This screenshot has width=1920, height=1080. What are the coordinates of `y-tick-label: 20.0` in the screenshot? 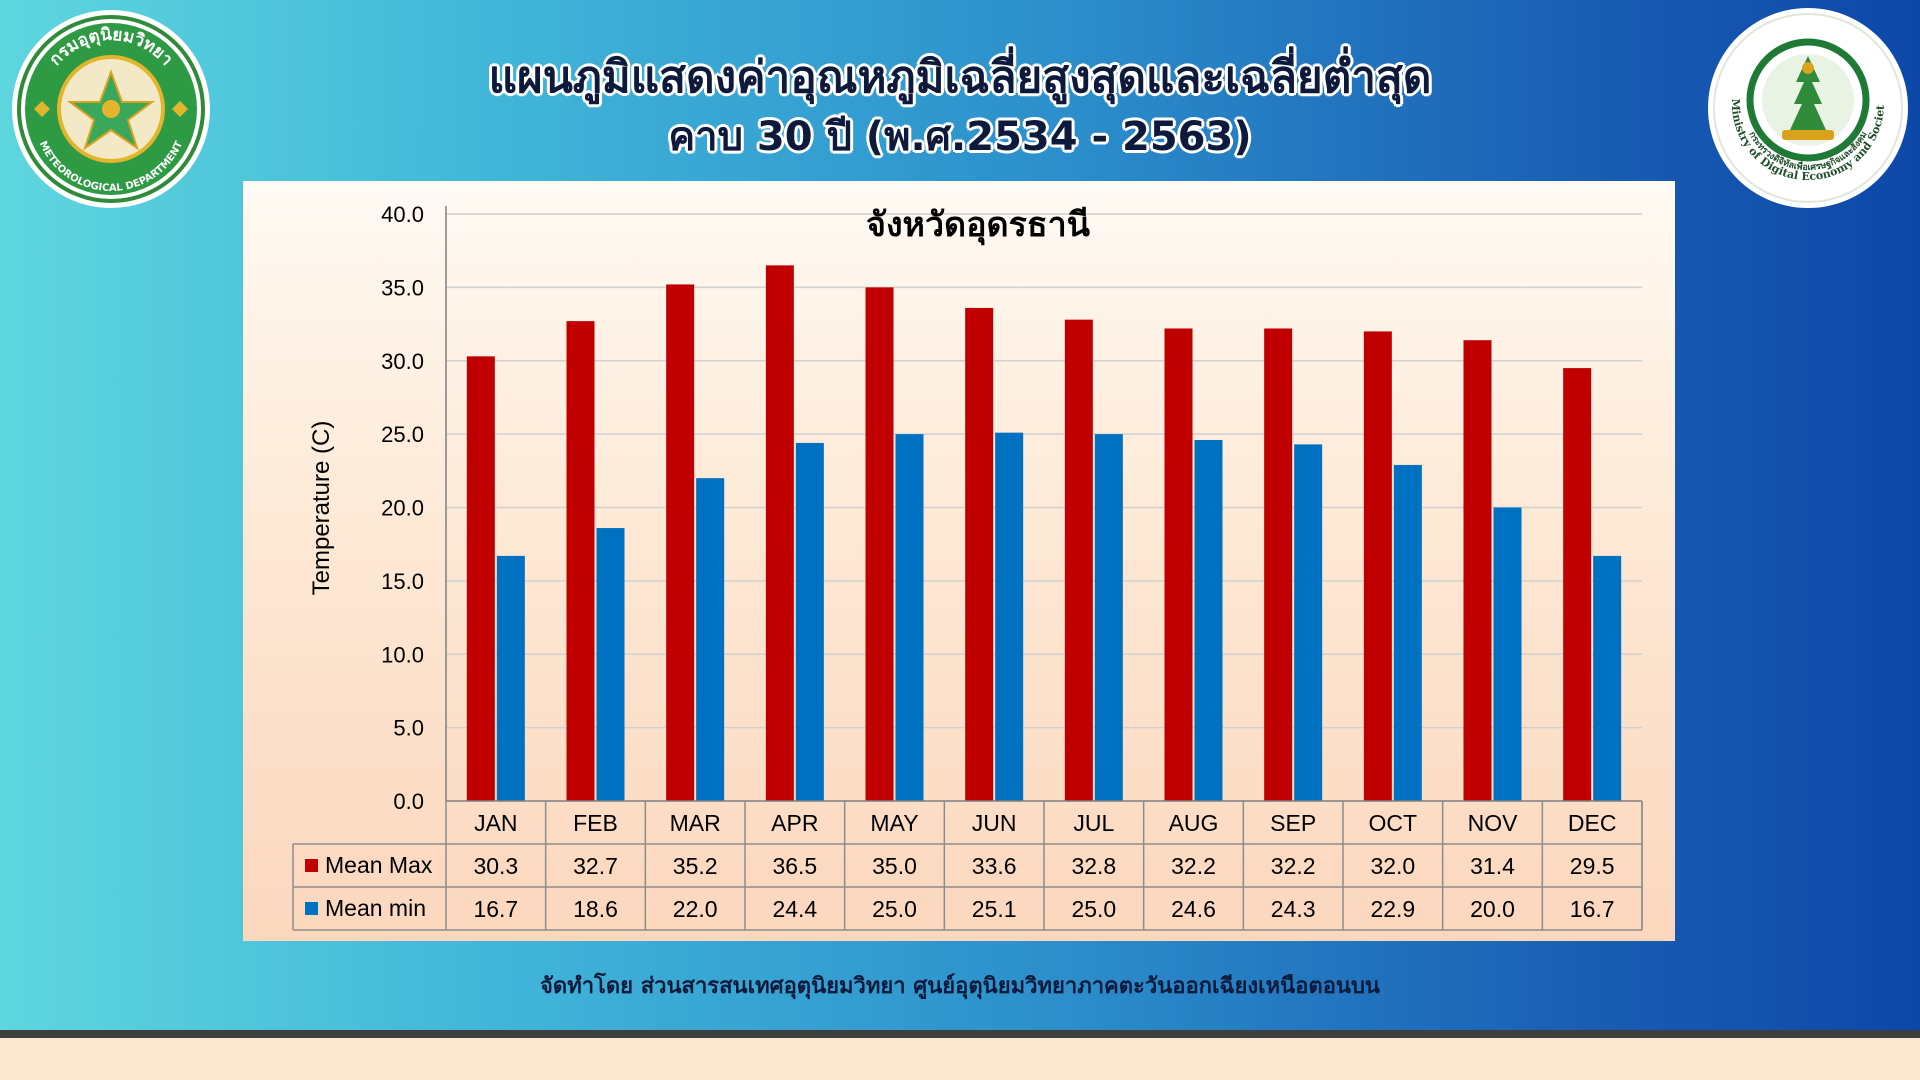 It's located at (402, 508).